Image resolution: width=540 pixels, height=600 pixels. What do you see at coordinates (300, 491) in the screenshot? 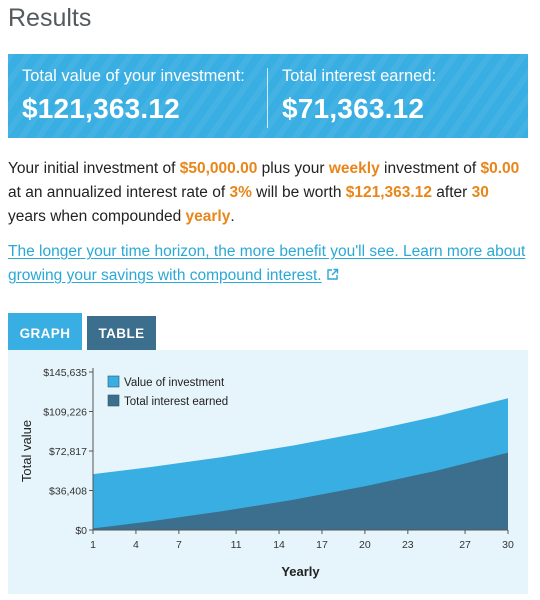
I see `series-area-total-interest-earned` at bounding box center [300, 491].